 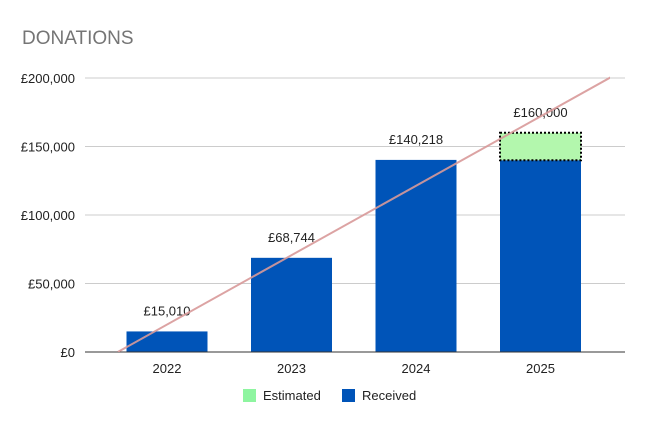 I want to click on legend-label-received: Received, so click(x=389, y=395).